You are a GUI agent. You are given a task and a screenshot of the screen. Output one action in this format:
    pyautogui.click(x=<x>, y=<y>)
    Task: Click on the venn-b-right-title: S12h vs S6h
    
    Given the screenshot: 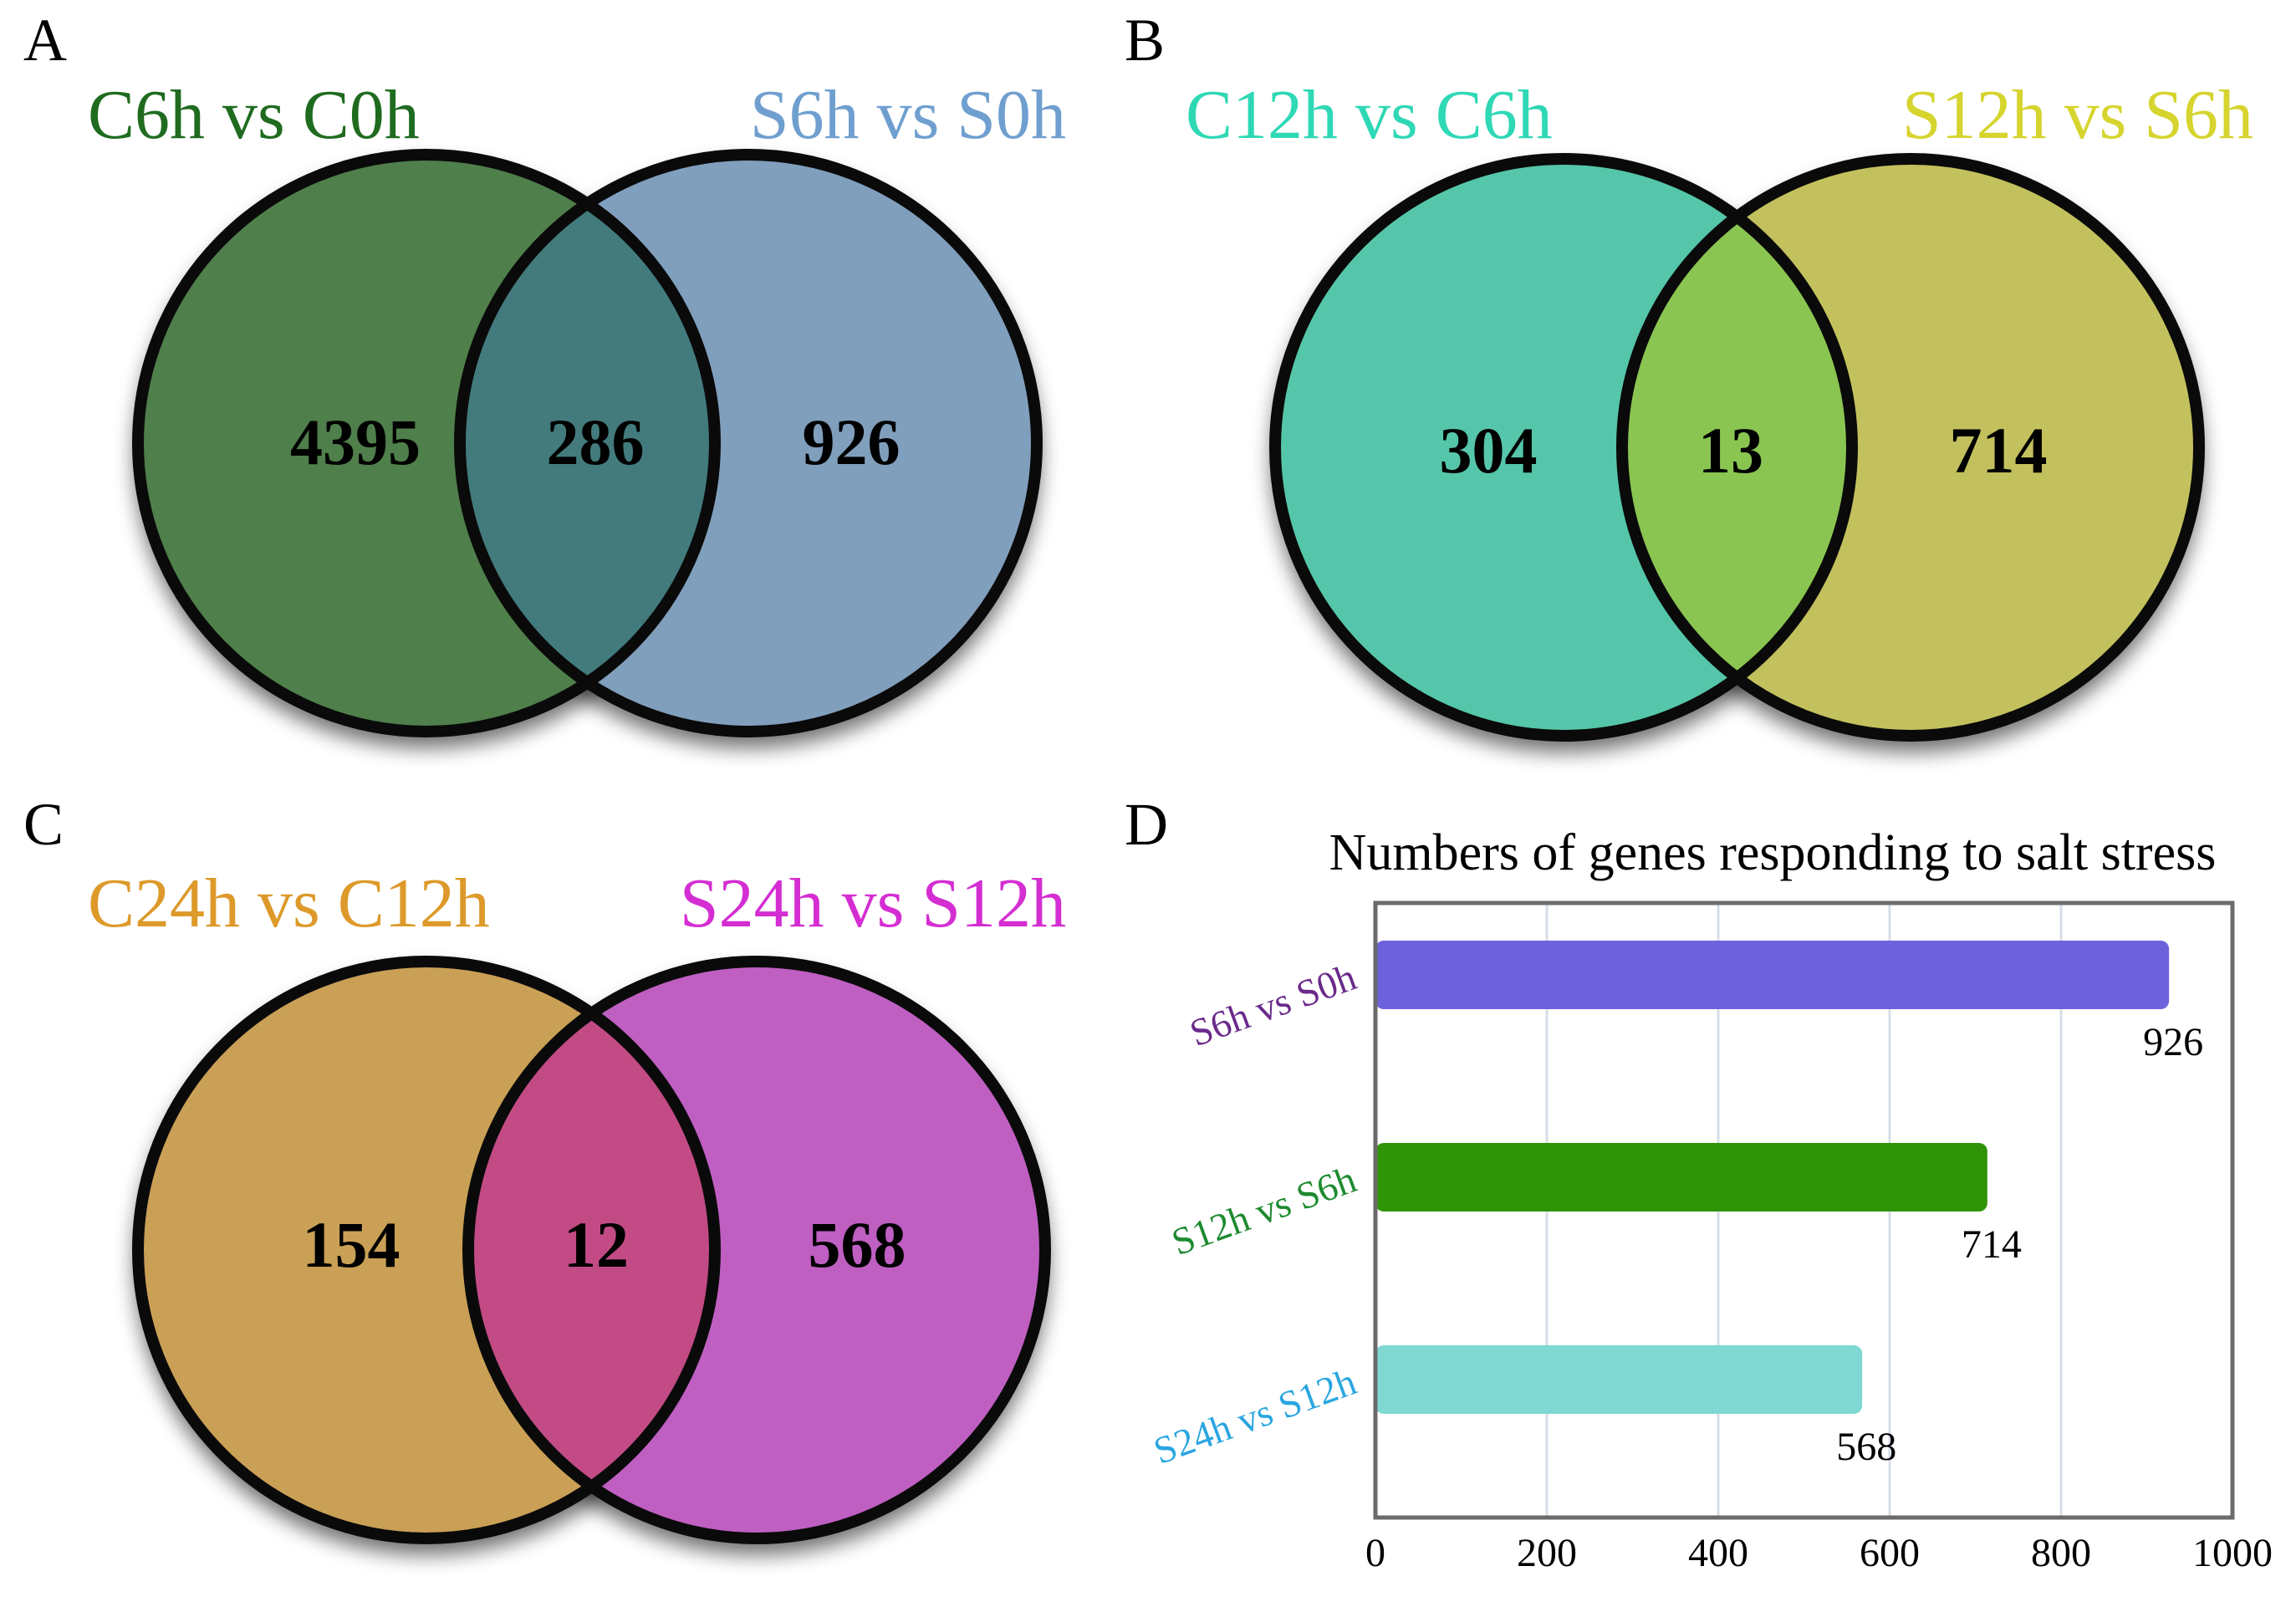 What is the action you would take?
    pyautogui.click(x=2077, y=115)
    